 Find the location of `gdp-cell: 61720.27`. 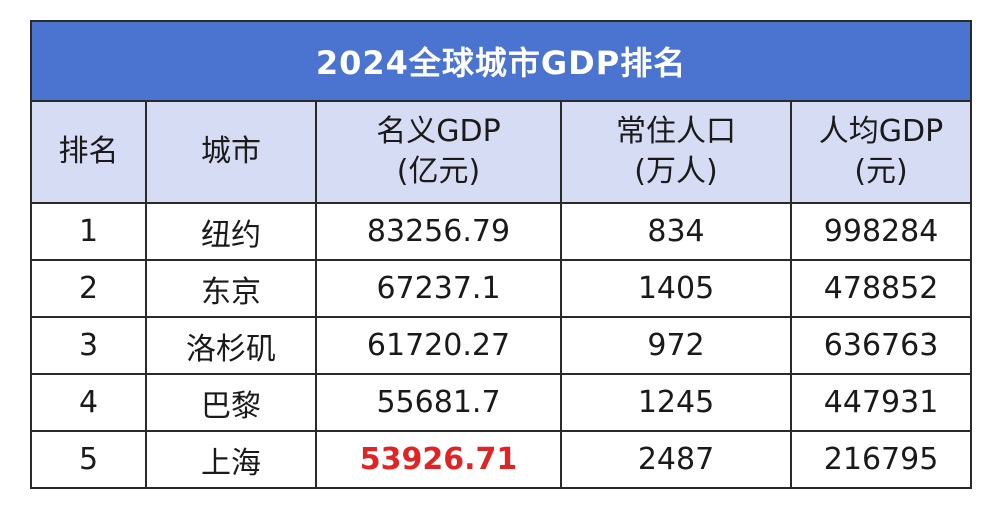

gdp-cell: 61720.27 is located at coordinates (438, 345).